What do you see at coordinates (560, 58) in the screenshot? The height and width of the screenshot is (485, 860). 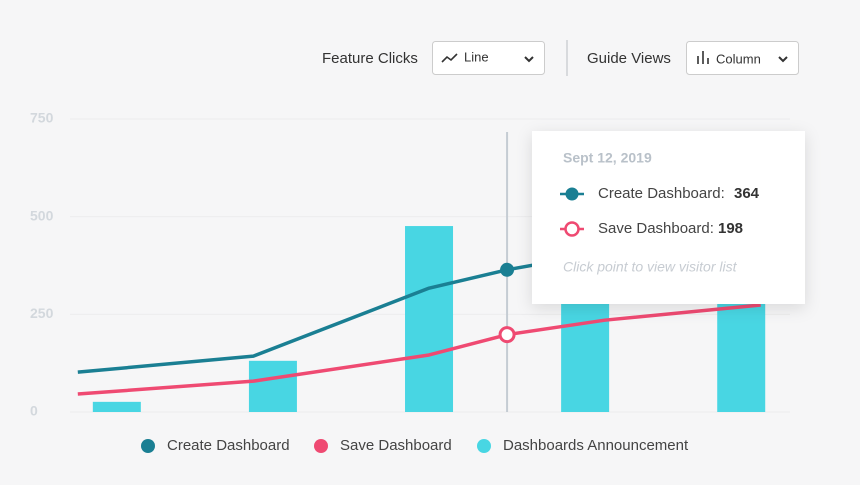 I see `toolbar: Feature Clicks Line Guide Views Column` at bounding box center [560, 58].